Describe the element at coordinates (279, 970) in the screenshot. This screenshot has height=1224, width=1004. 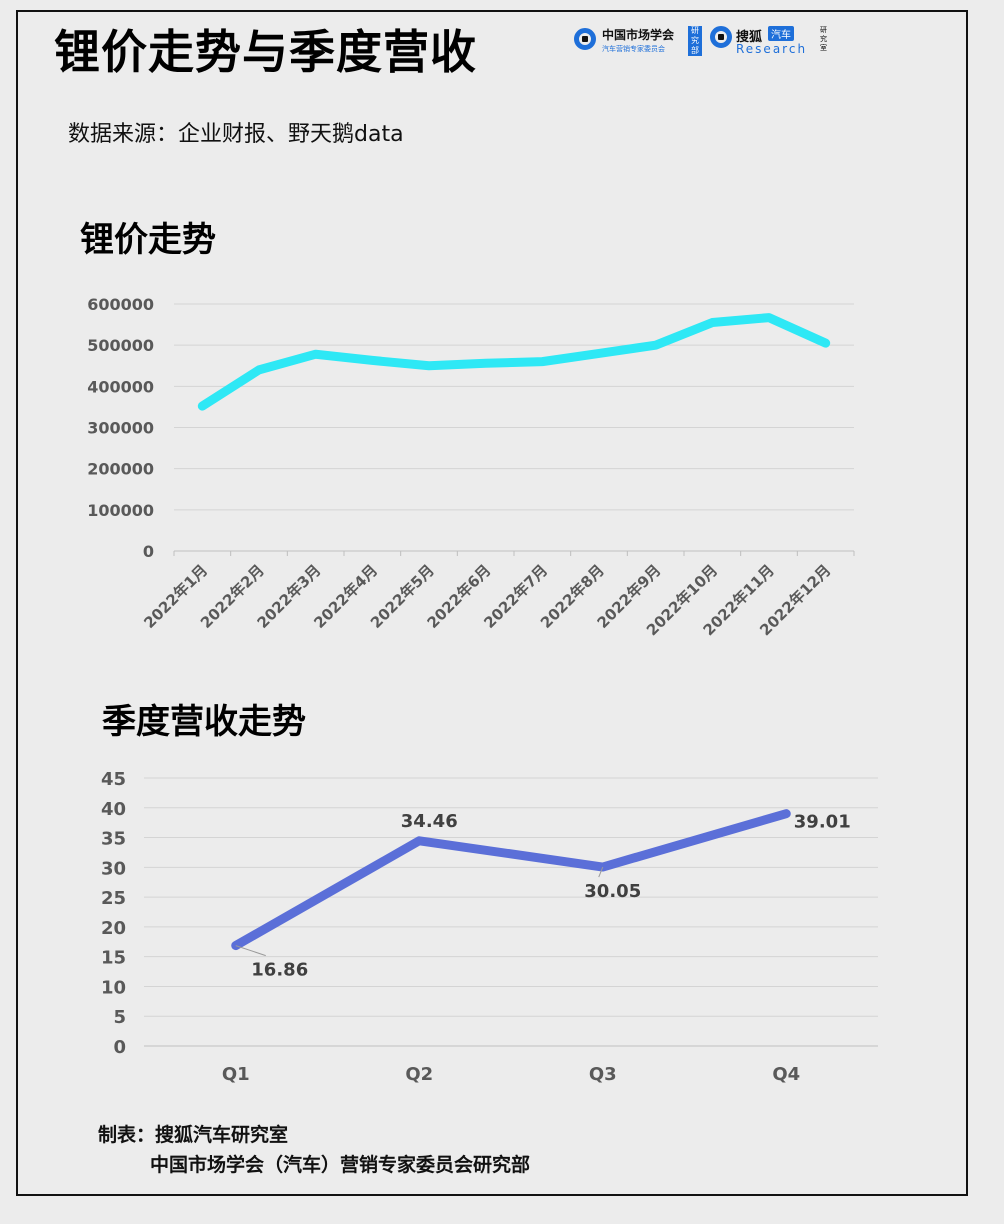
I see `data-label: 16.86` at that location.